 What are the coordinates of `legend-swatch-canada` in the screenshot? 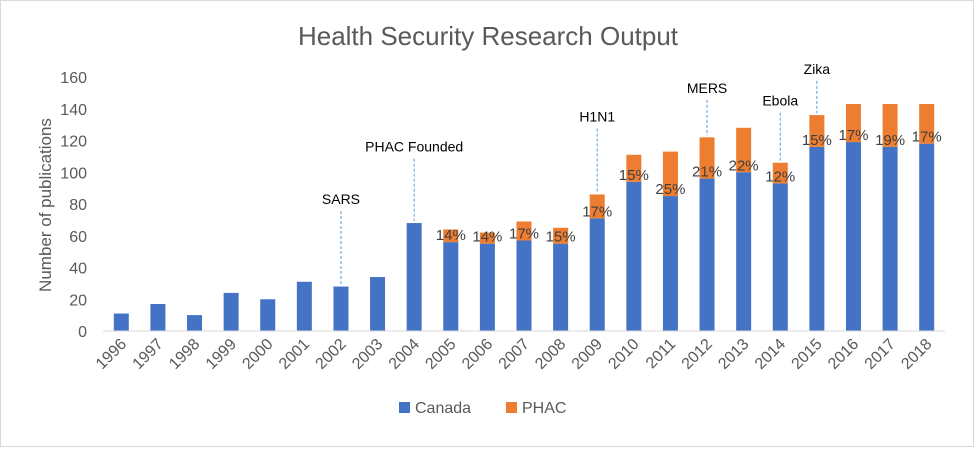 It's located at (404, 407).